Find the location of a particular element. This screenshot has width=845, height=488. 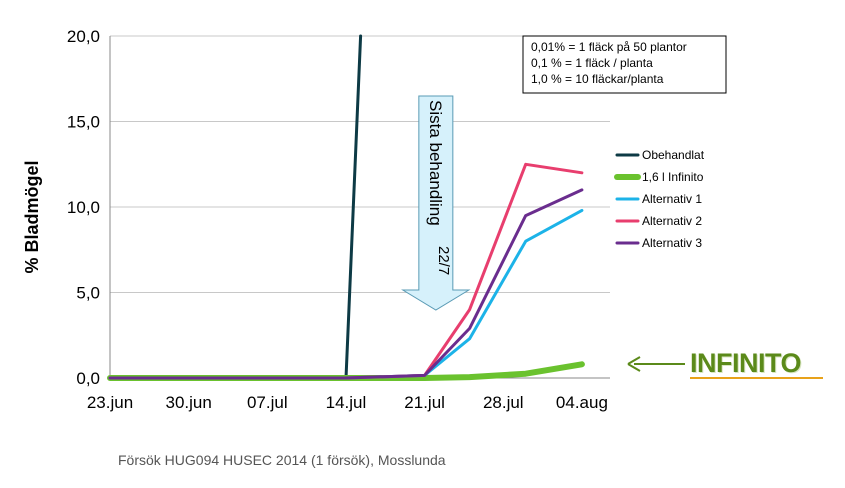

x-tick-label: 23.jun is located at coordinates (110, 402).